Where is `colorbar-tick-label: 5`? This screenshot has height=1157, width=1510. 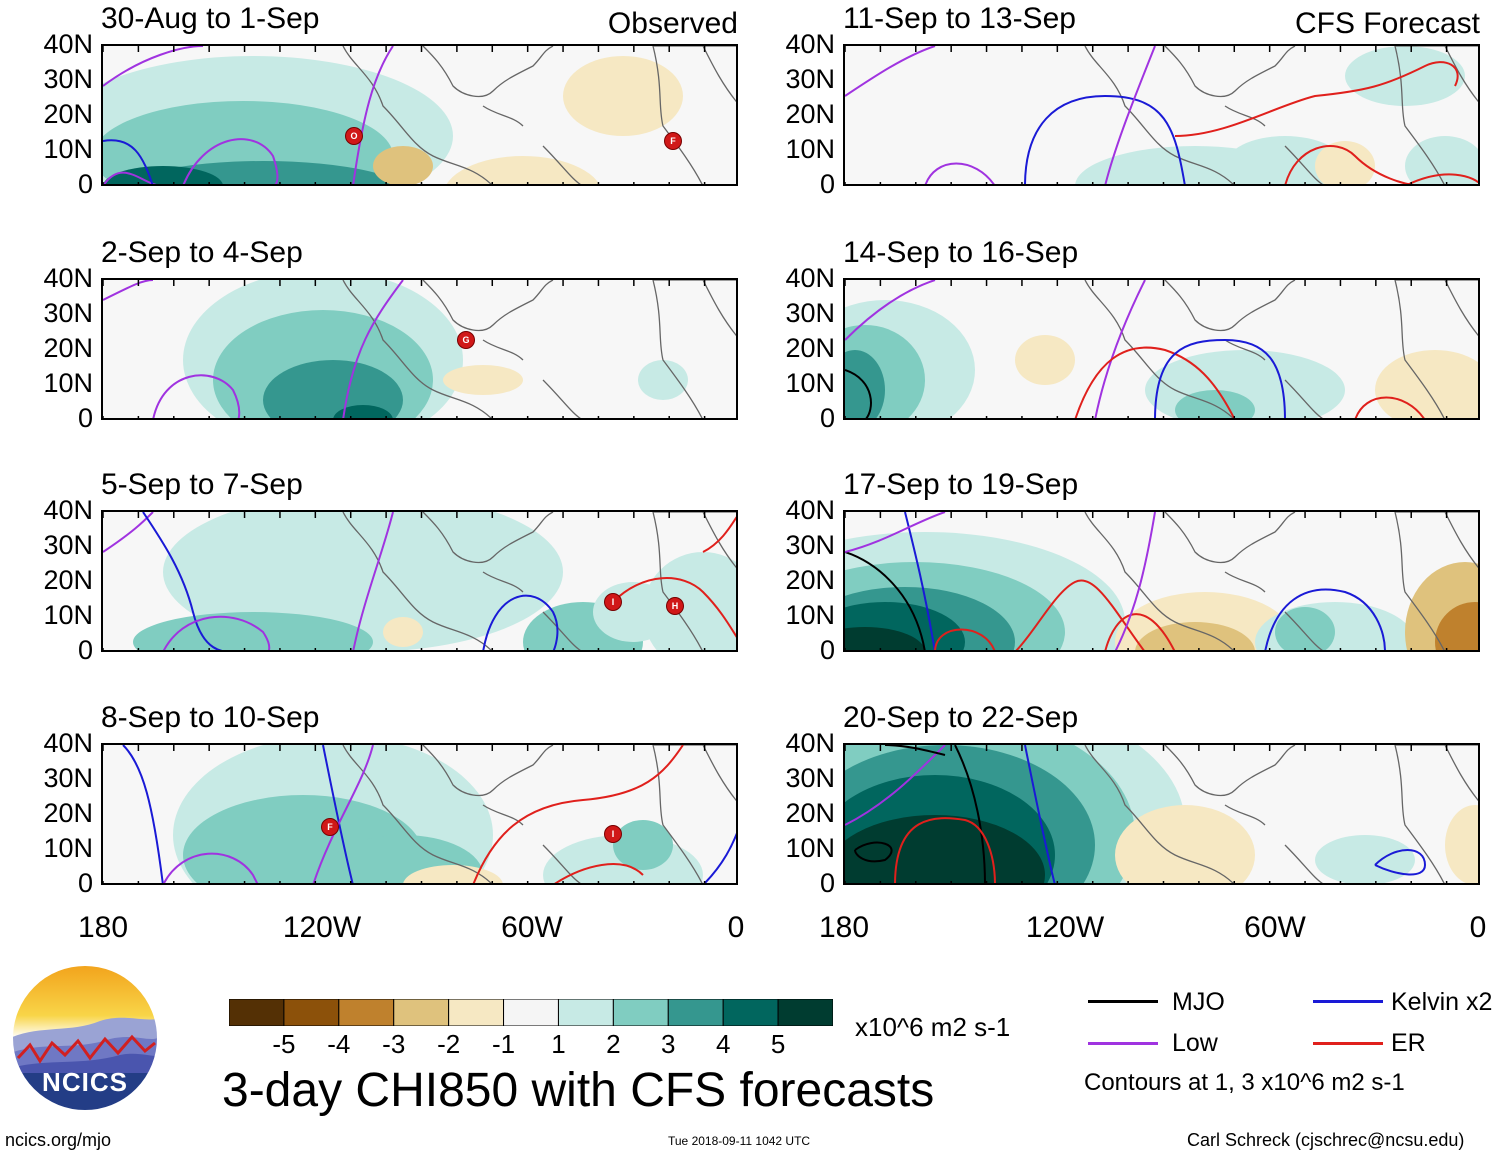 colorbar-tick-label: 5 is located at coordinates (778, 1044).